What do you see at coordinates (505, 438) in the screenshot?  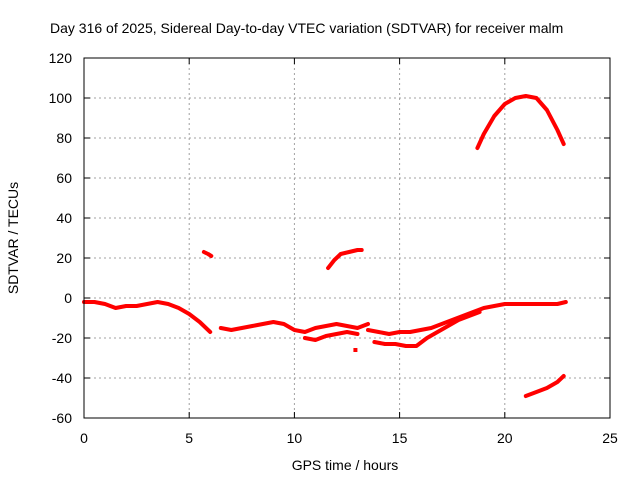 I see `x-tick-label: 20` at bounding box center [505, 438].